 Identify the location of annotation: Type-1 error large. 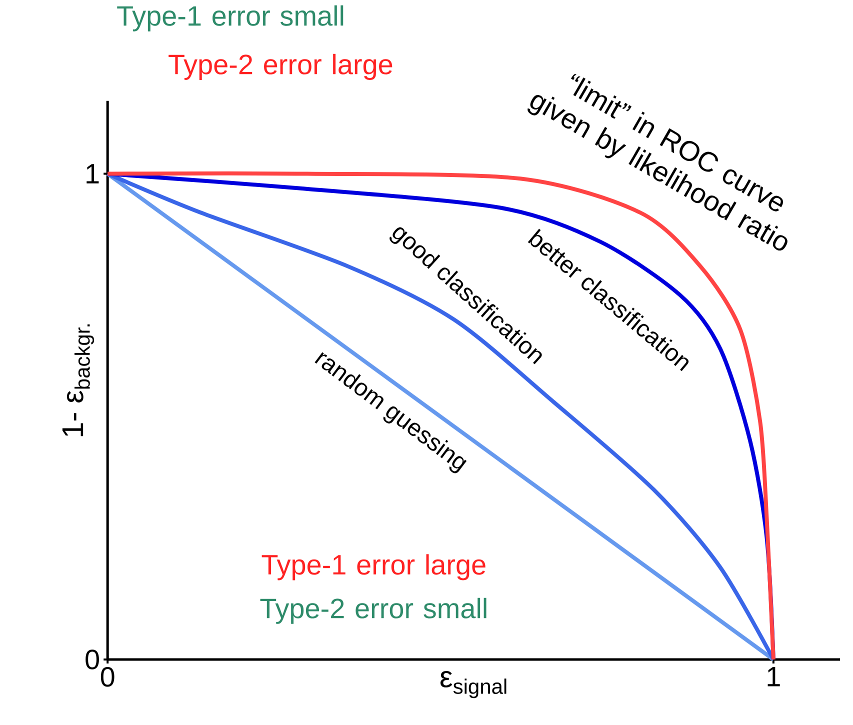
(374, 567).